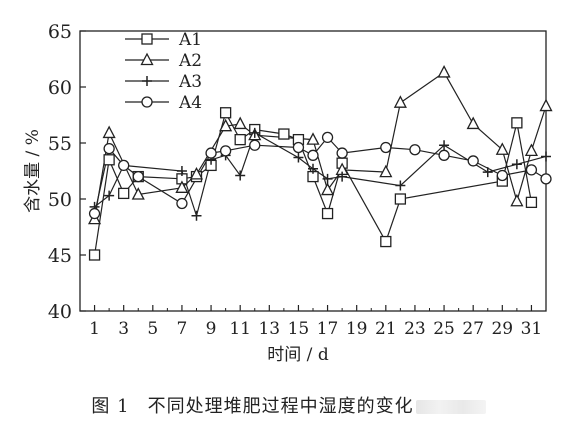  Describe the element at coordinates (60, 256) in the screenshot. I see `y-tick-label: 45` at that location.